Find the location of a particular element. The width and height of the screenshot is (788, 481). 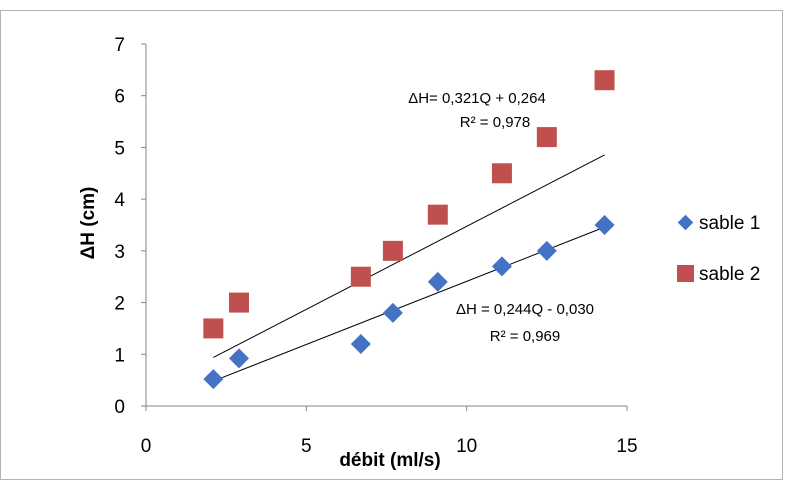

y-tick-label: 3 is located at coordinates (119, 252).